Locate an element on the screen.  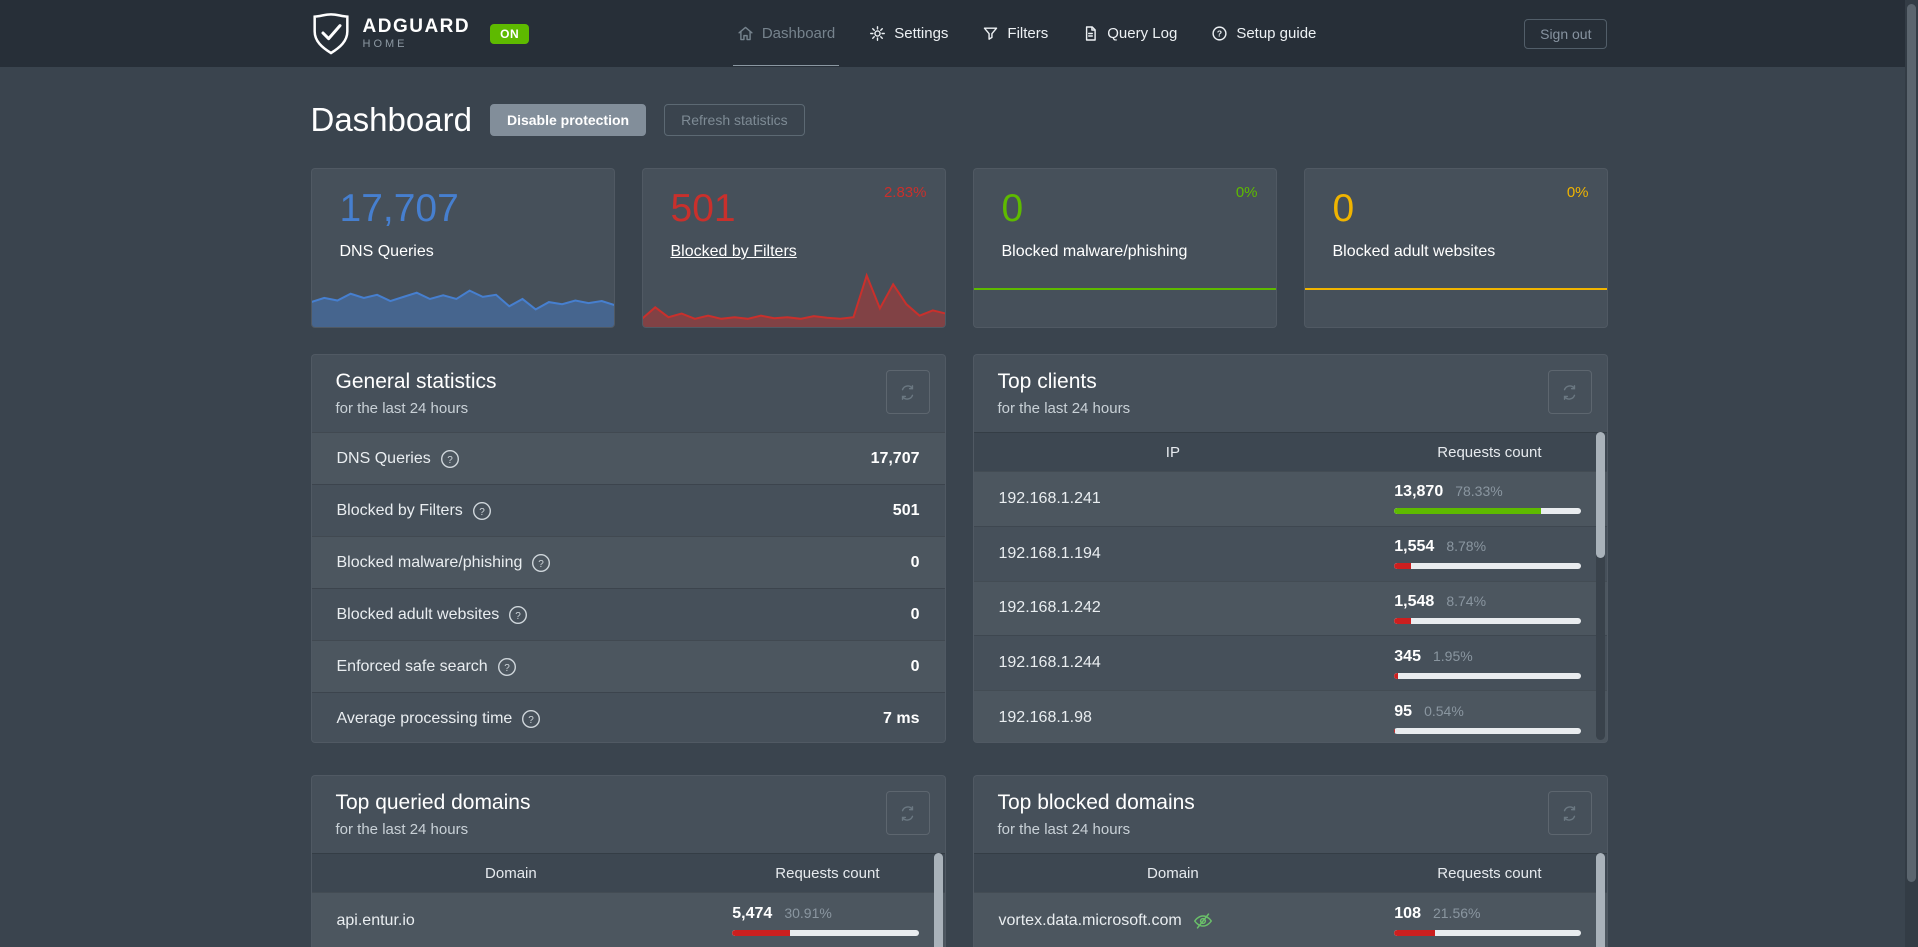
client-ip: 192.168.1.194 is located at coordinates (1049, 553).